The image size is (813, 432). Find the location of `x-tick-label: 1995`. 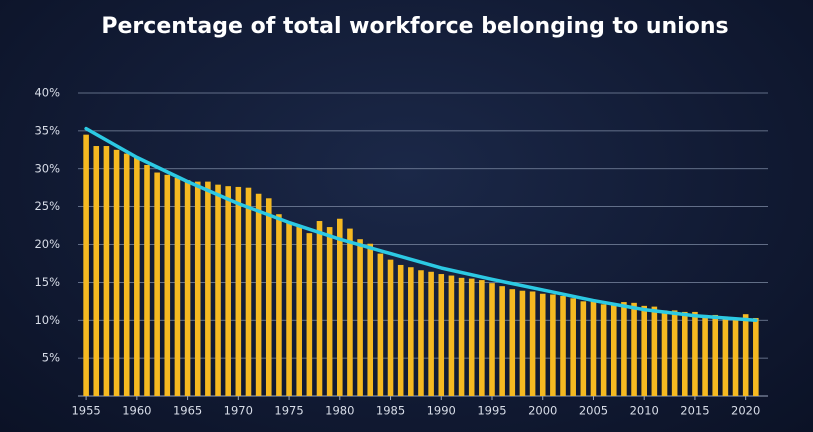

x-tick-label: 1995 is located at coordinates (491, 411).